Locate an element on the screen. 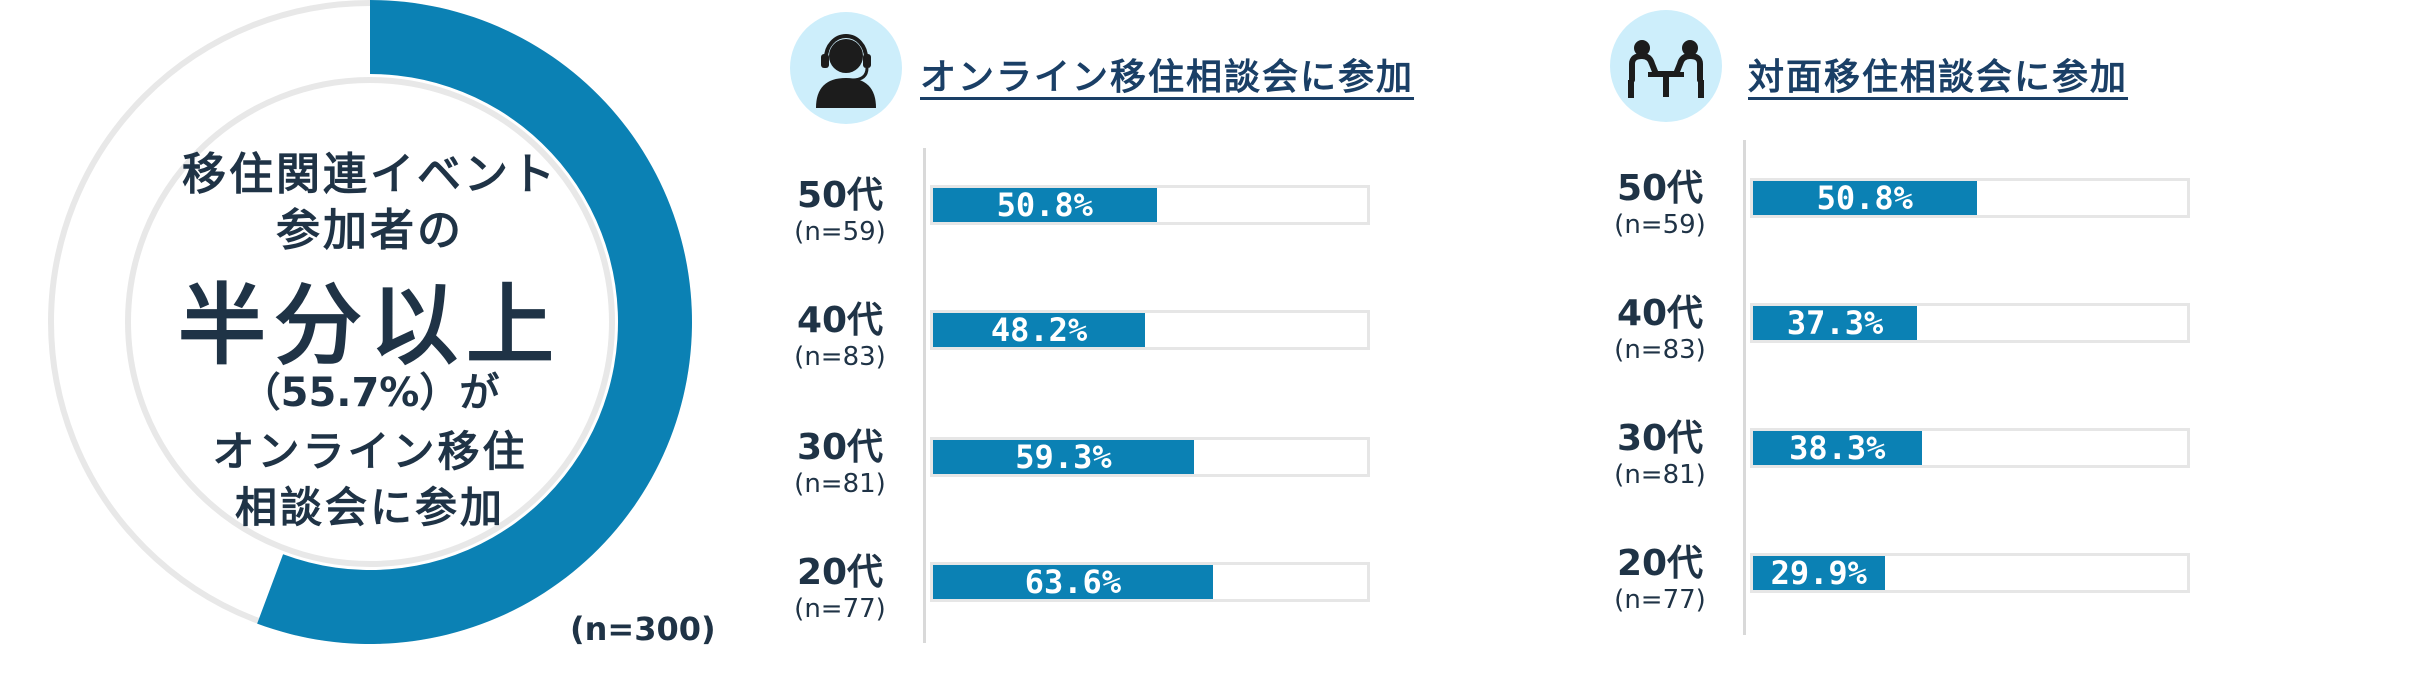  online-axis-line is located at coordinates (924, 395).